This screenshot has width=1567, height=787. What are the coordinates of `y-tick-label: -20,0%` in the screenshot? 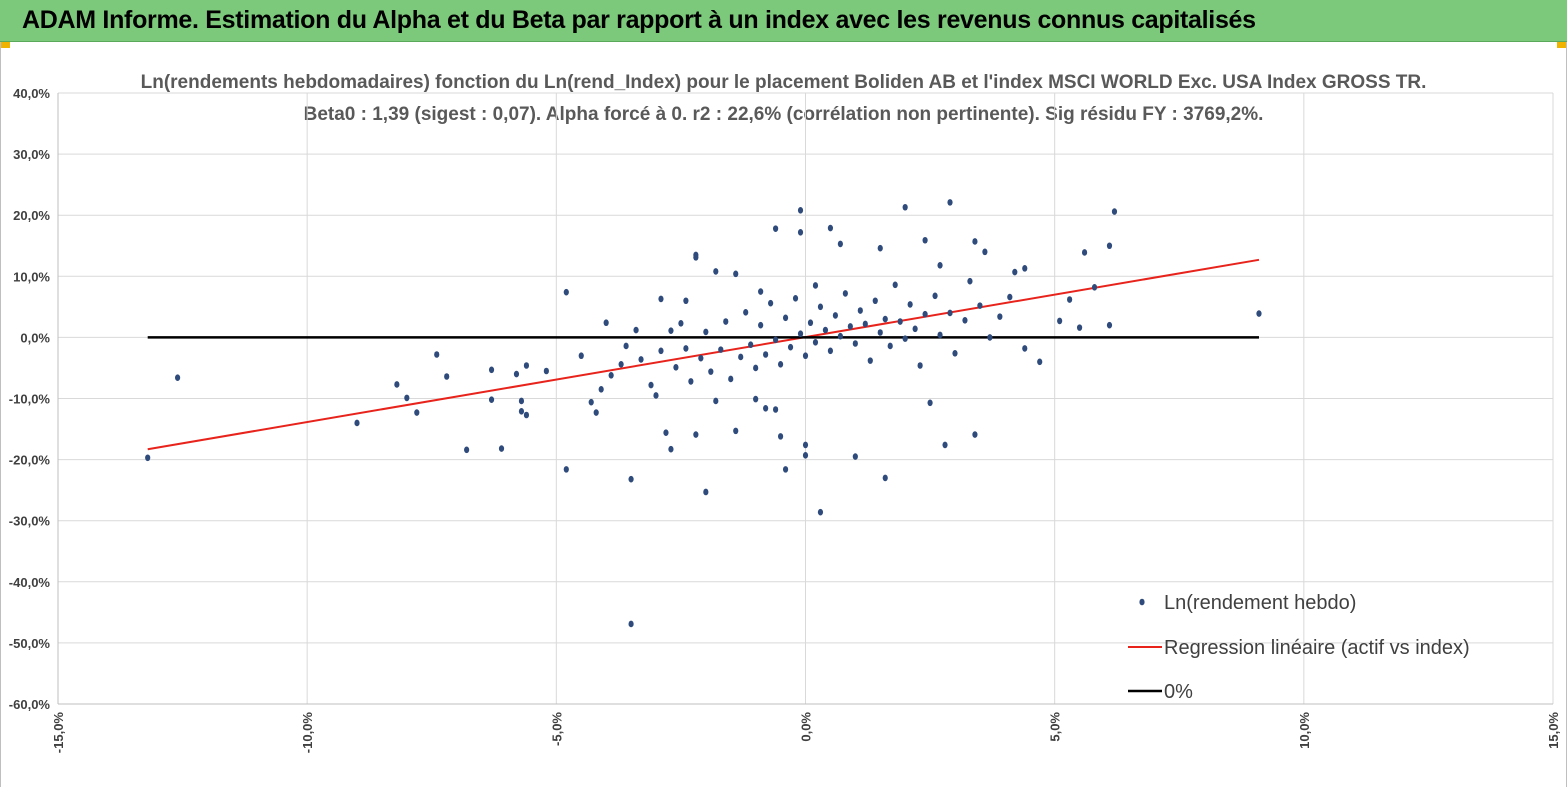 It's located at (30, 460).